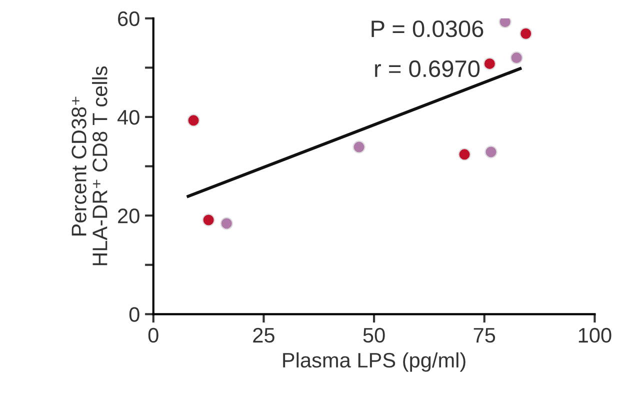 The height and width of the screenshot is (408, 626). I want to click on y-axis-title: Percent CD38⁺ HLA-DR⁺ CD8 T cells, so click(90, 166).